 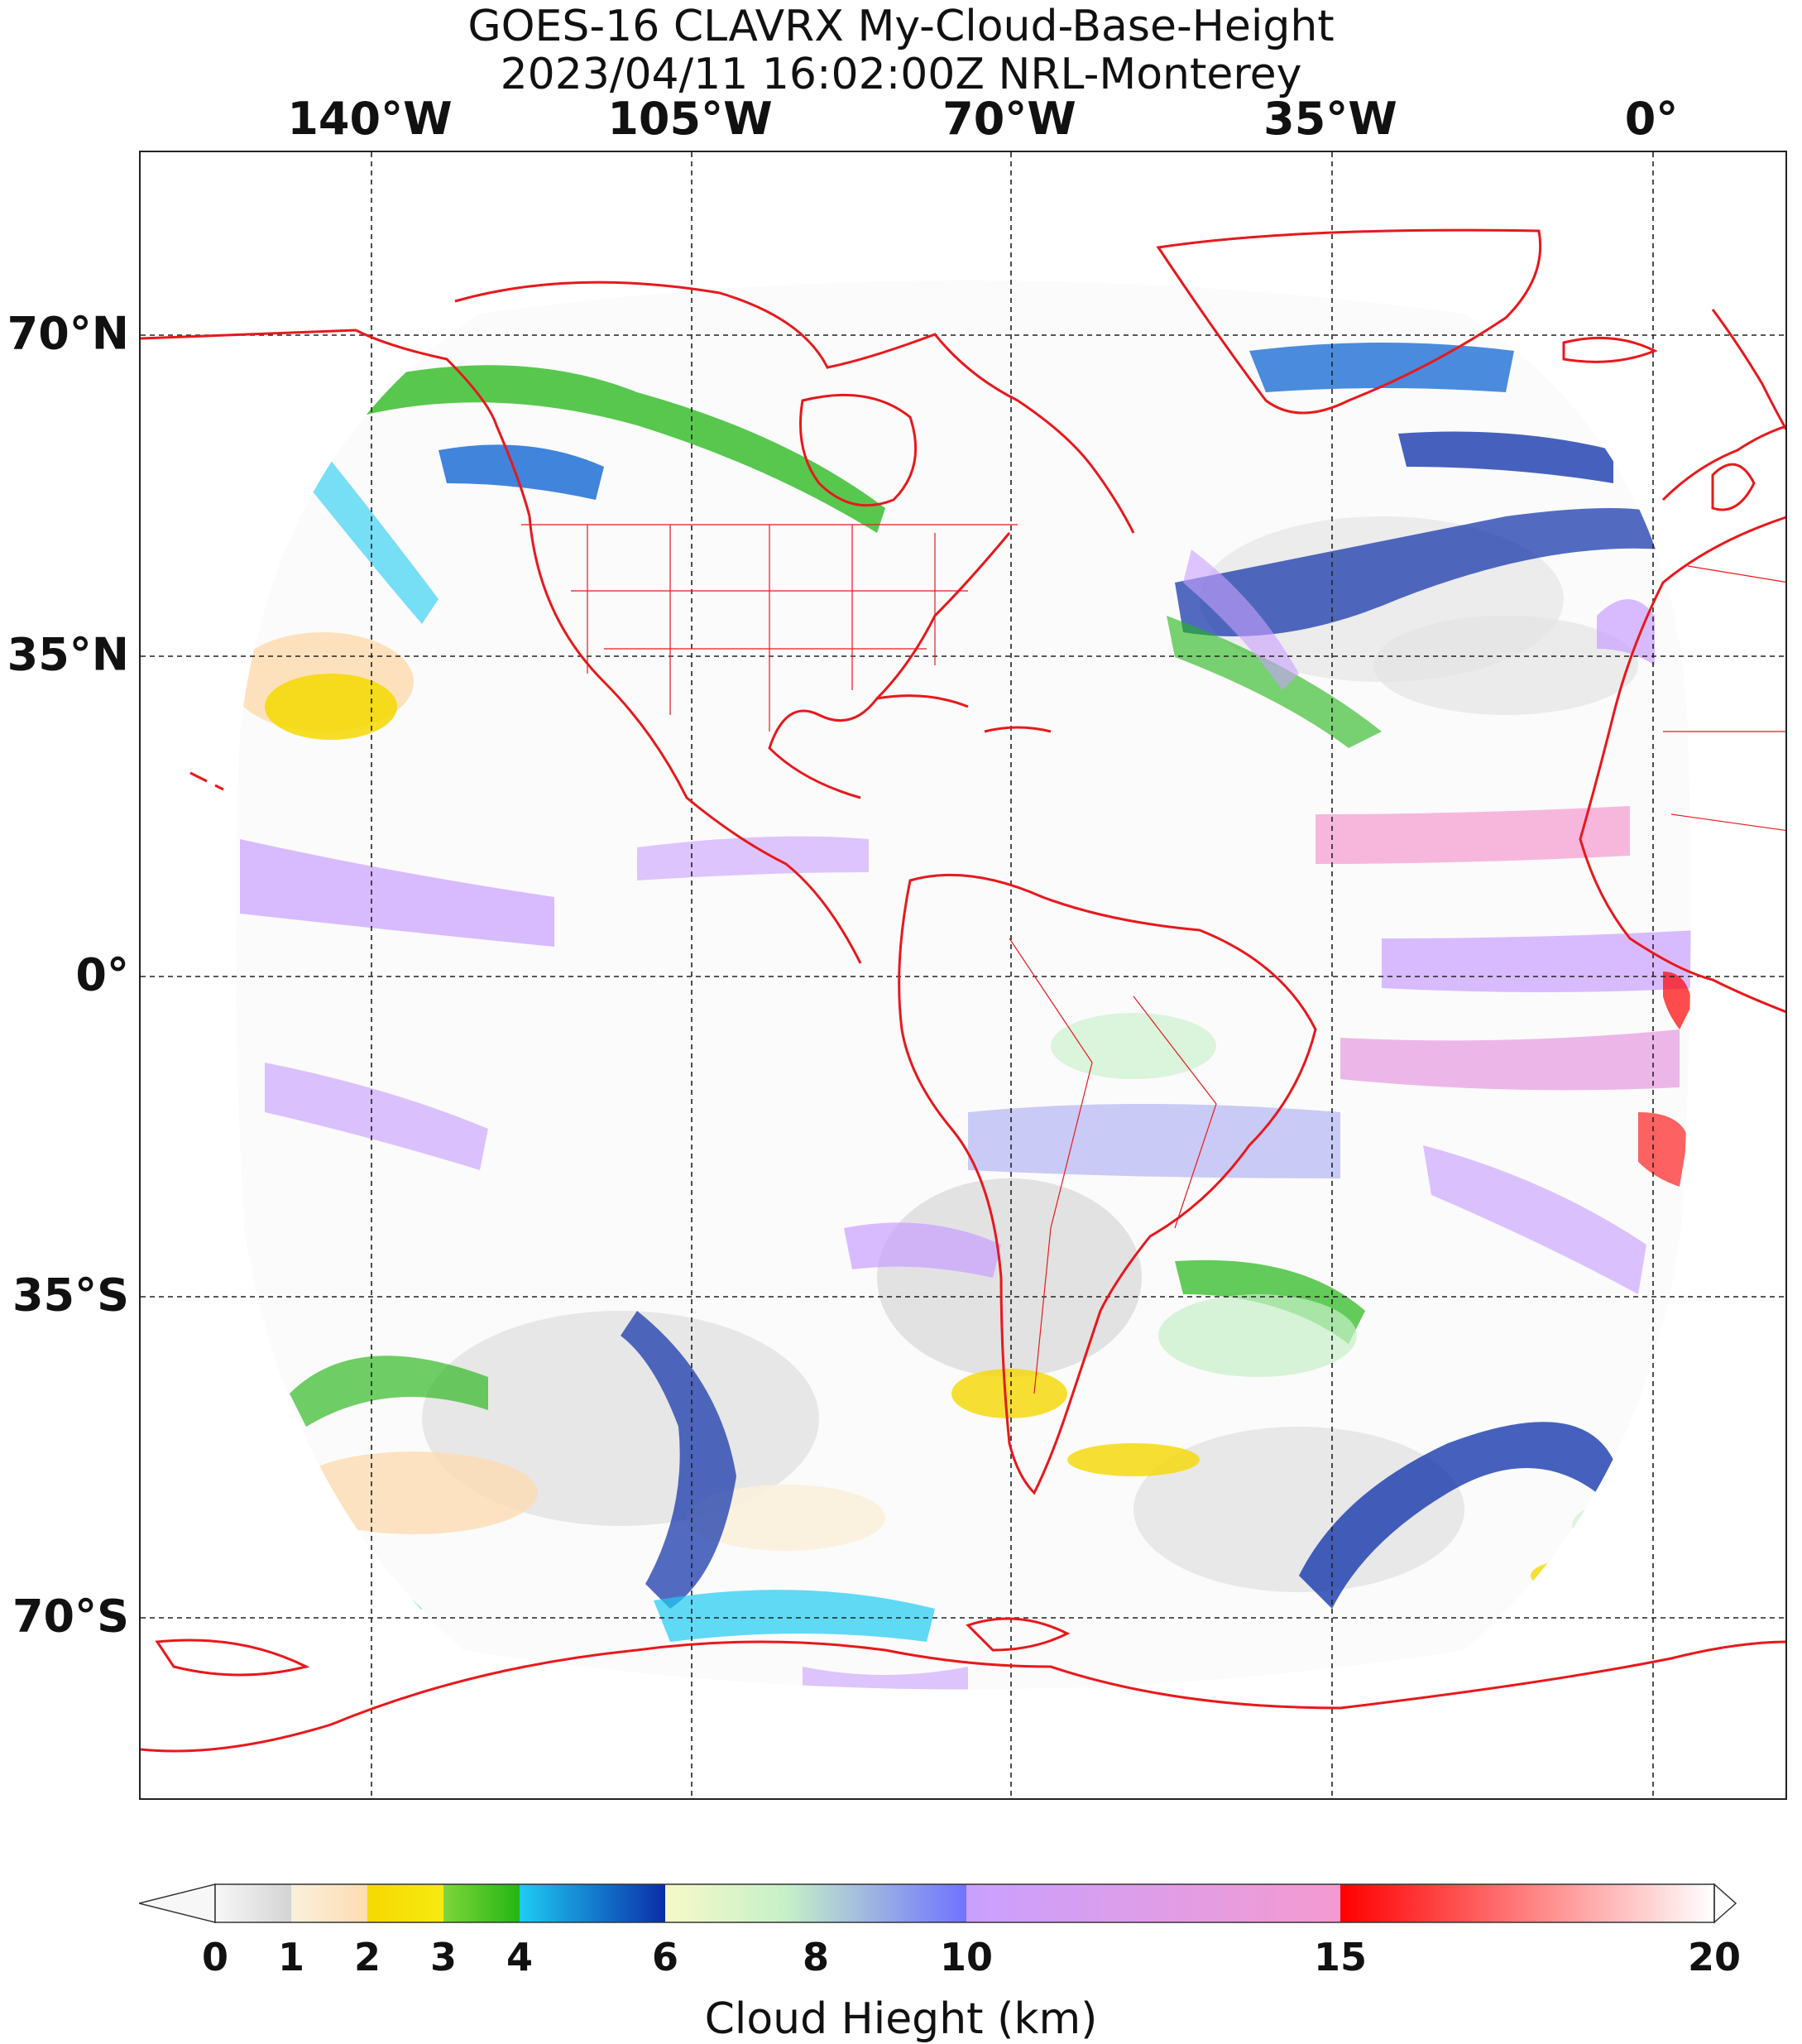 What do you see at coordinates (1714, 1957) in the screenshot?
I see `colorbar-tick-20: 20` at bounding box center [1714, 1957].